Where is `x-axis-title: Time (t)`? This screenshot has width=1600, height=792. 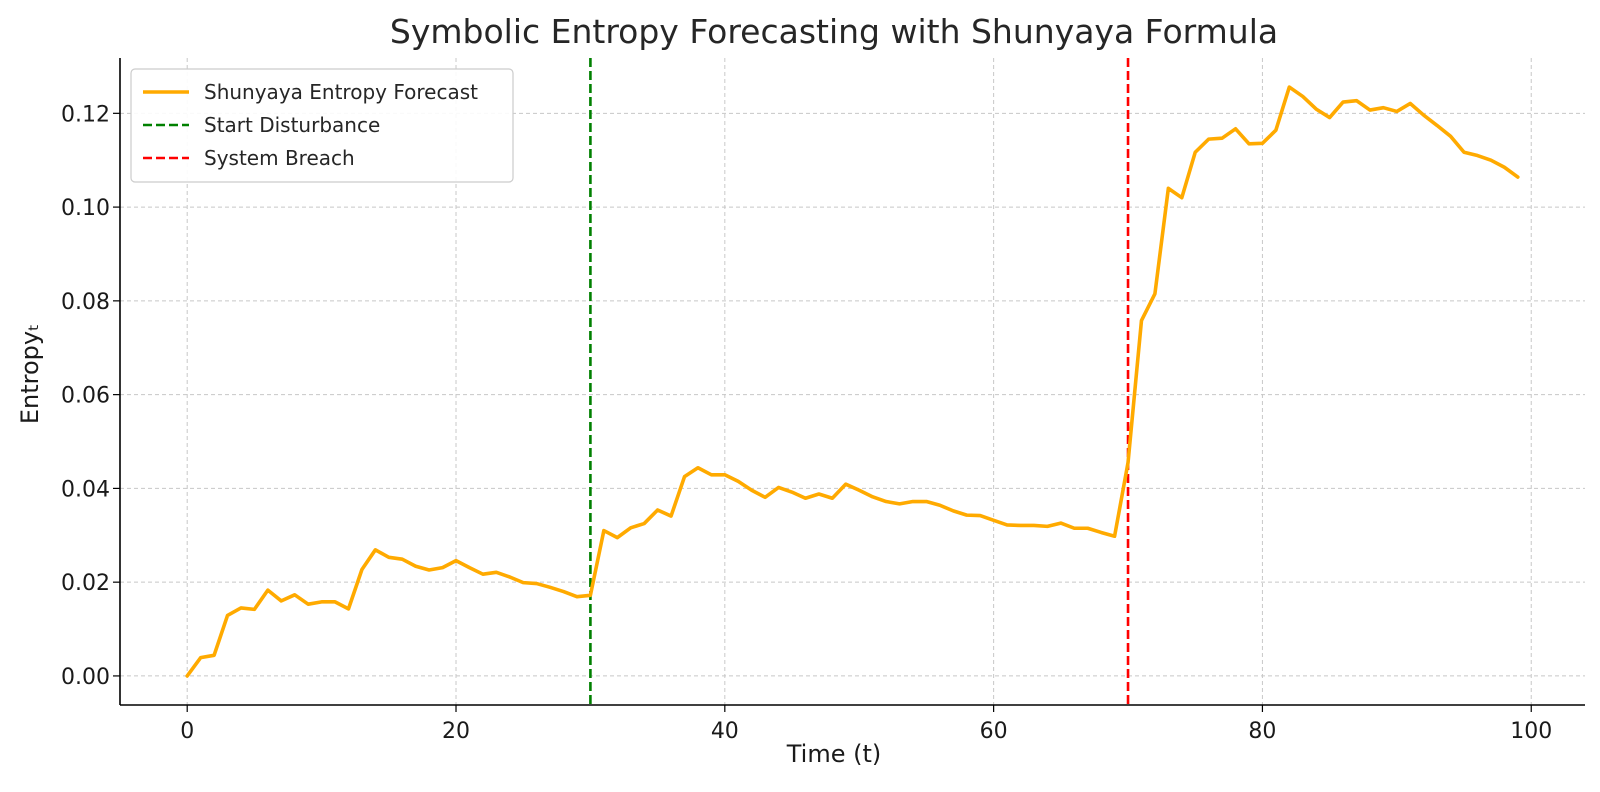 x-axis-title: Time (t) is located at coordinates (834, 754).